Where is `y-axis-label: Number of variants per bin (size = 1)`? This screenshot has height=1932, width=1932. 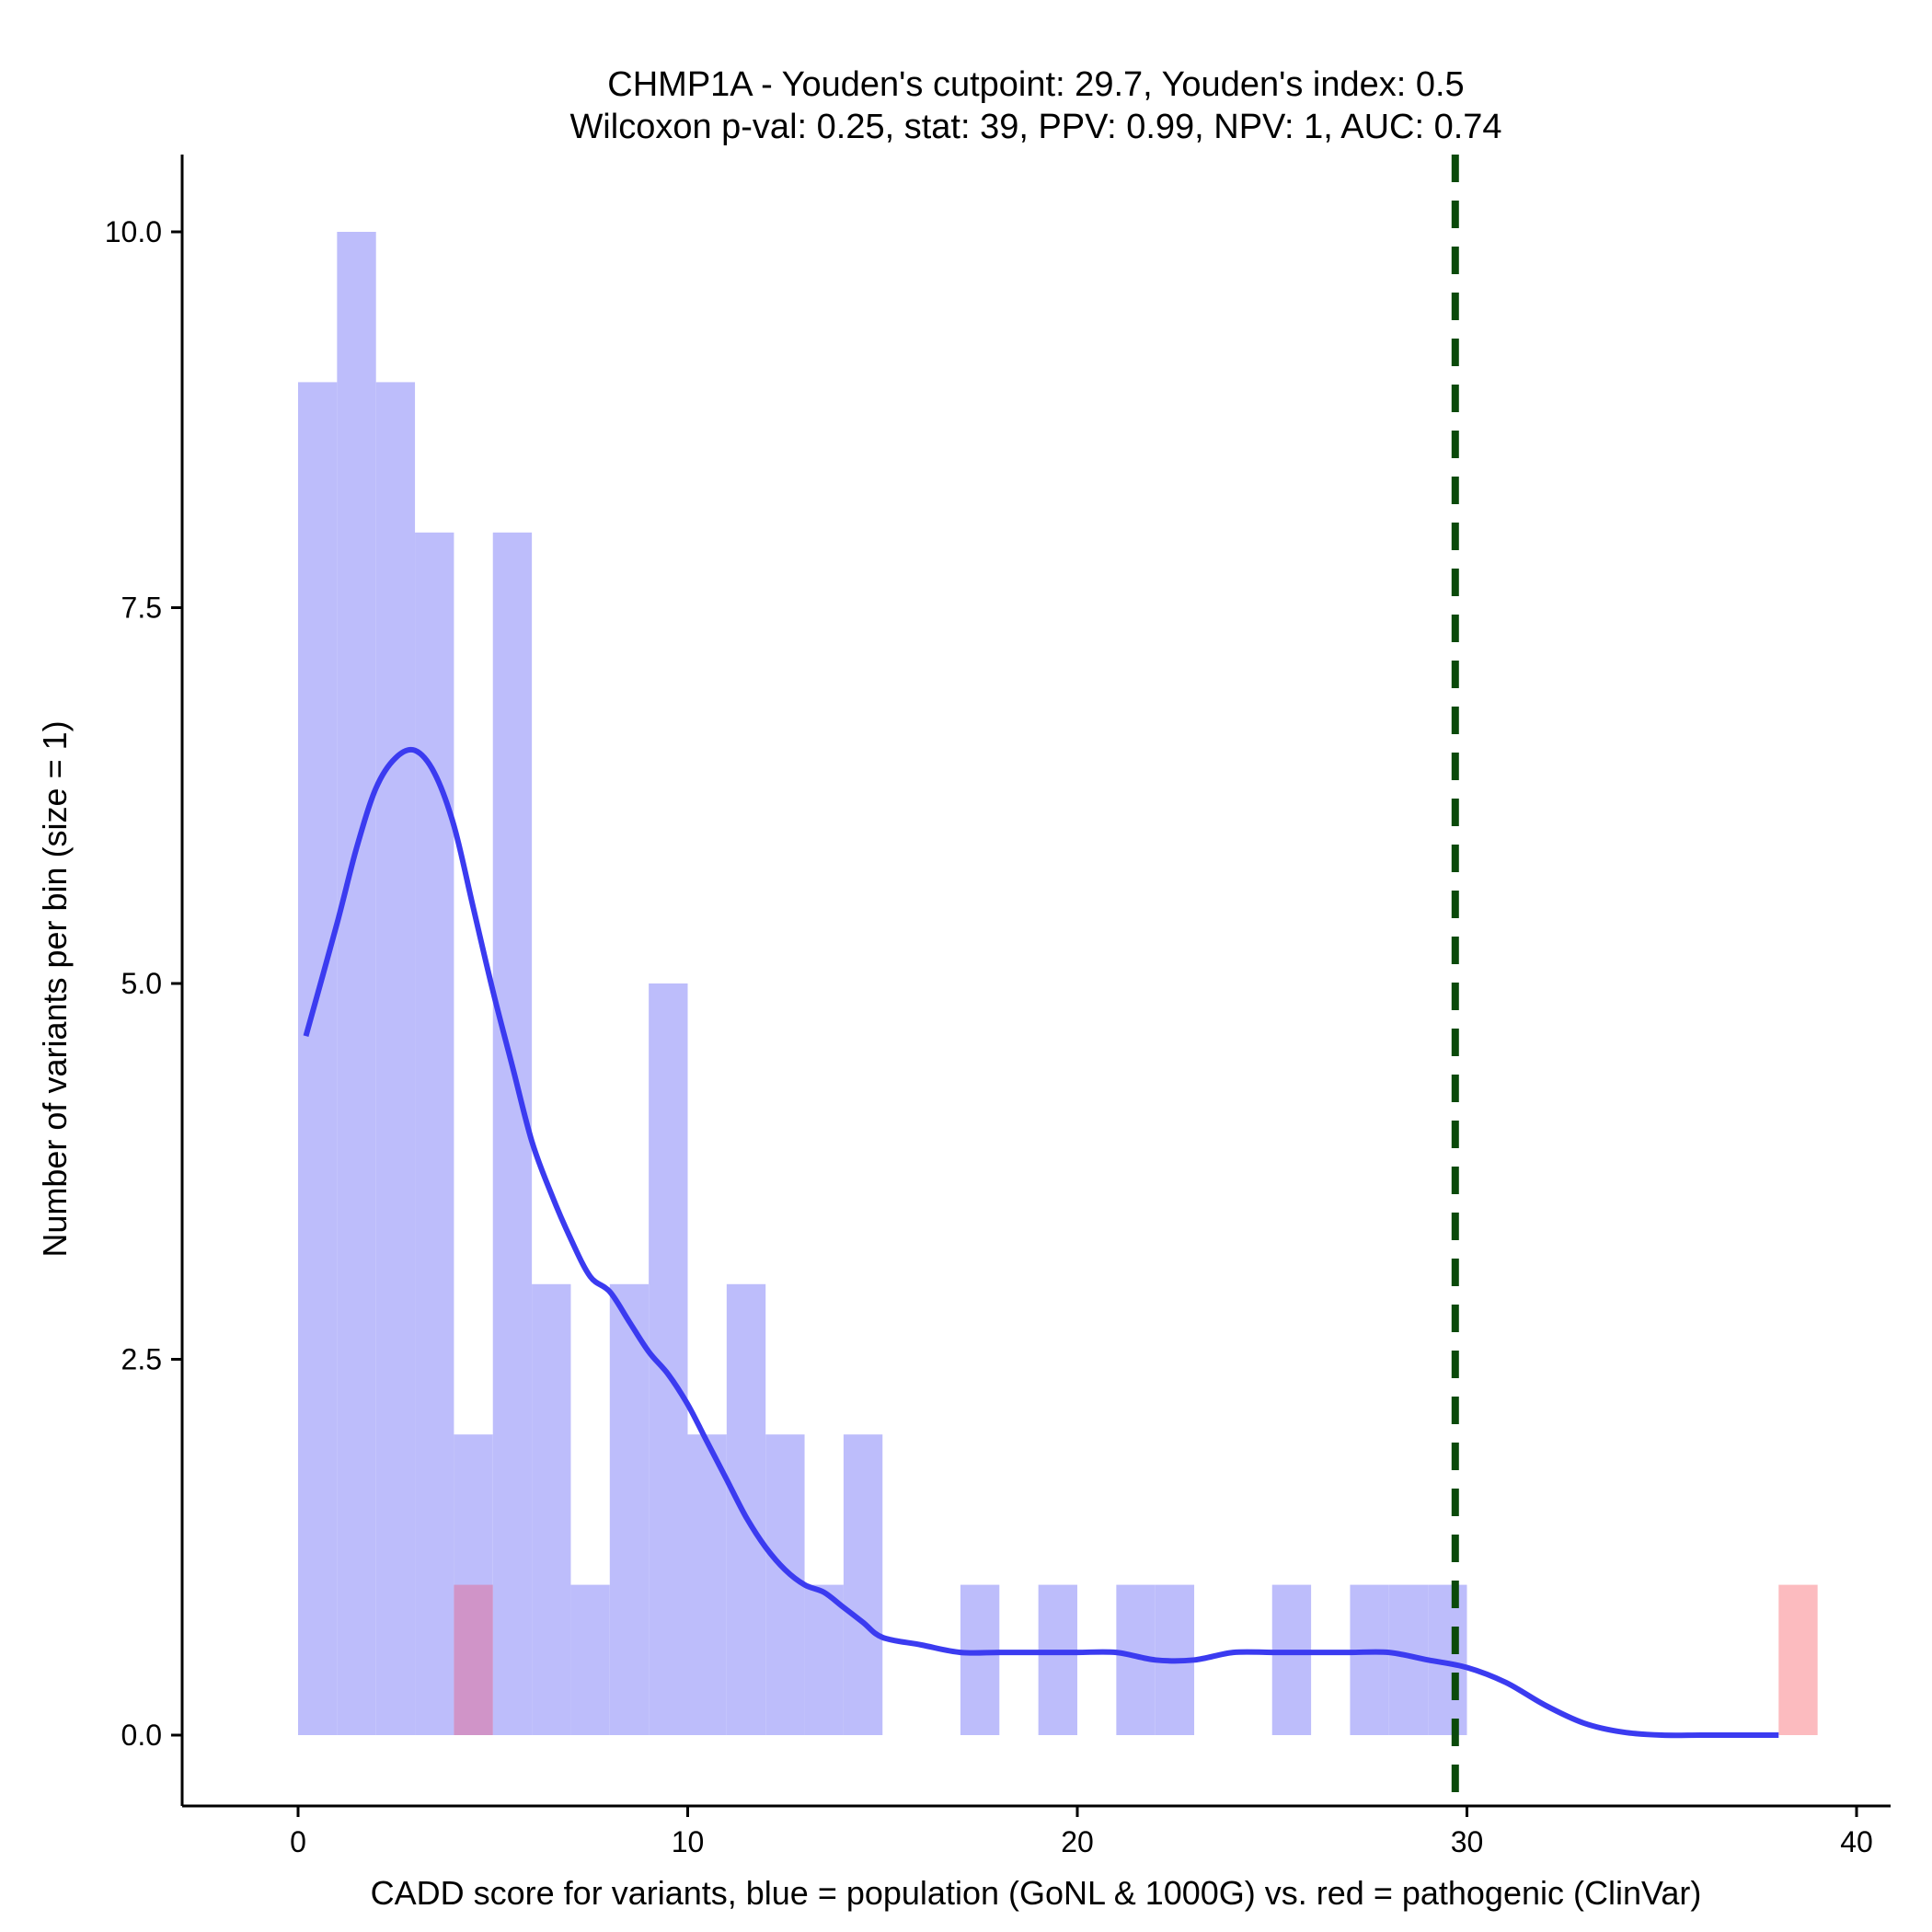 y-axis-label: Number of variants per bin (size = 1) is located at coordinates (55, 988).